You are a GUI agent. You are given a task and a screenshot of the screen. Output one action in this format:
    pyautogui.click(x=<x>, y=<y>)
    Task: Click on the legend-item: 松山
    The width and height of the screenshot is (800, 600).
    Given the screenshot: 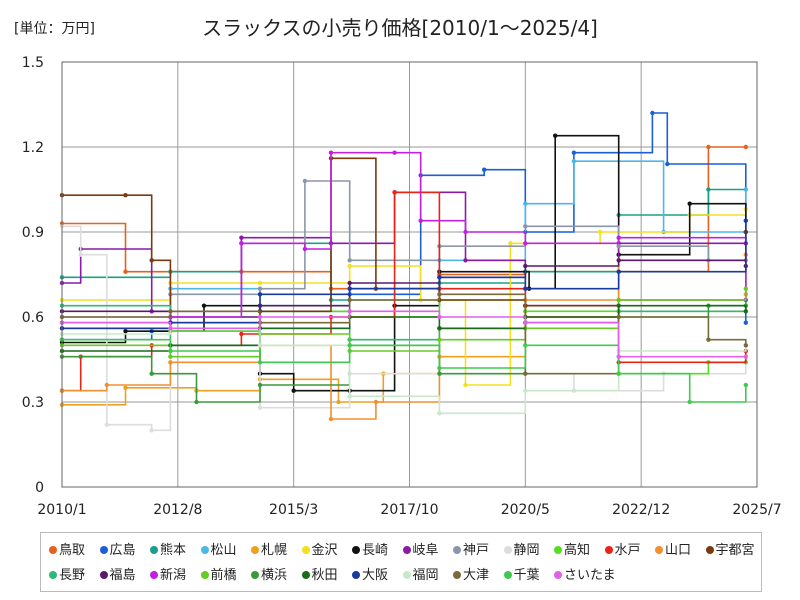 What is the action you would take?
    pyautogui.click(x=218, y=548)
    